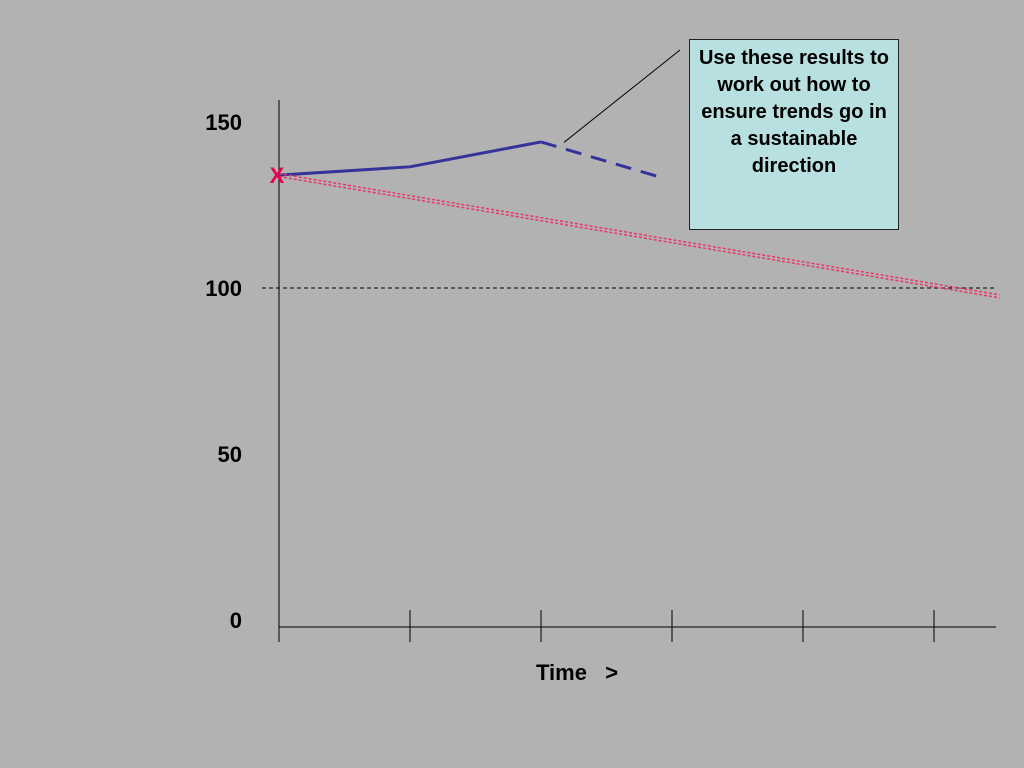 This screenshot has width=1024, height=768. Describe the element at coordinates (622, 96) in the screenshot. I see `annotation-leader-line` at that location.